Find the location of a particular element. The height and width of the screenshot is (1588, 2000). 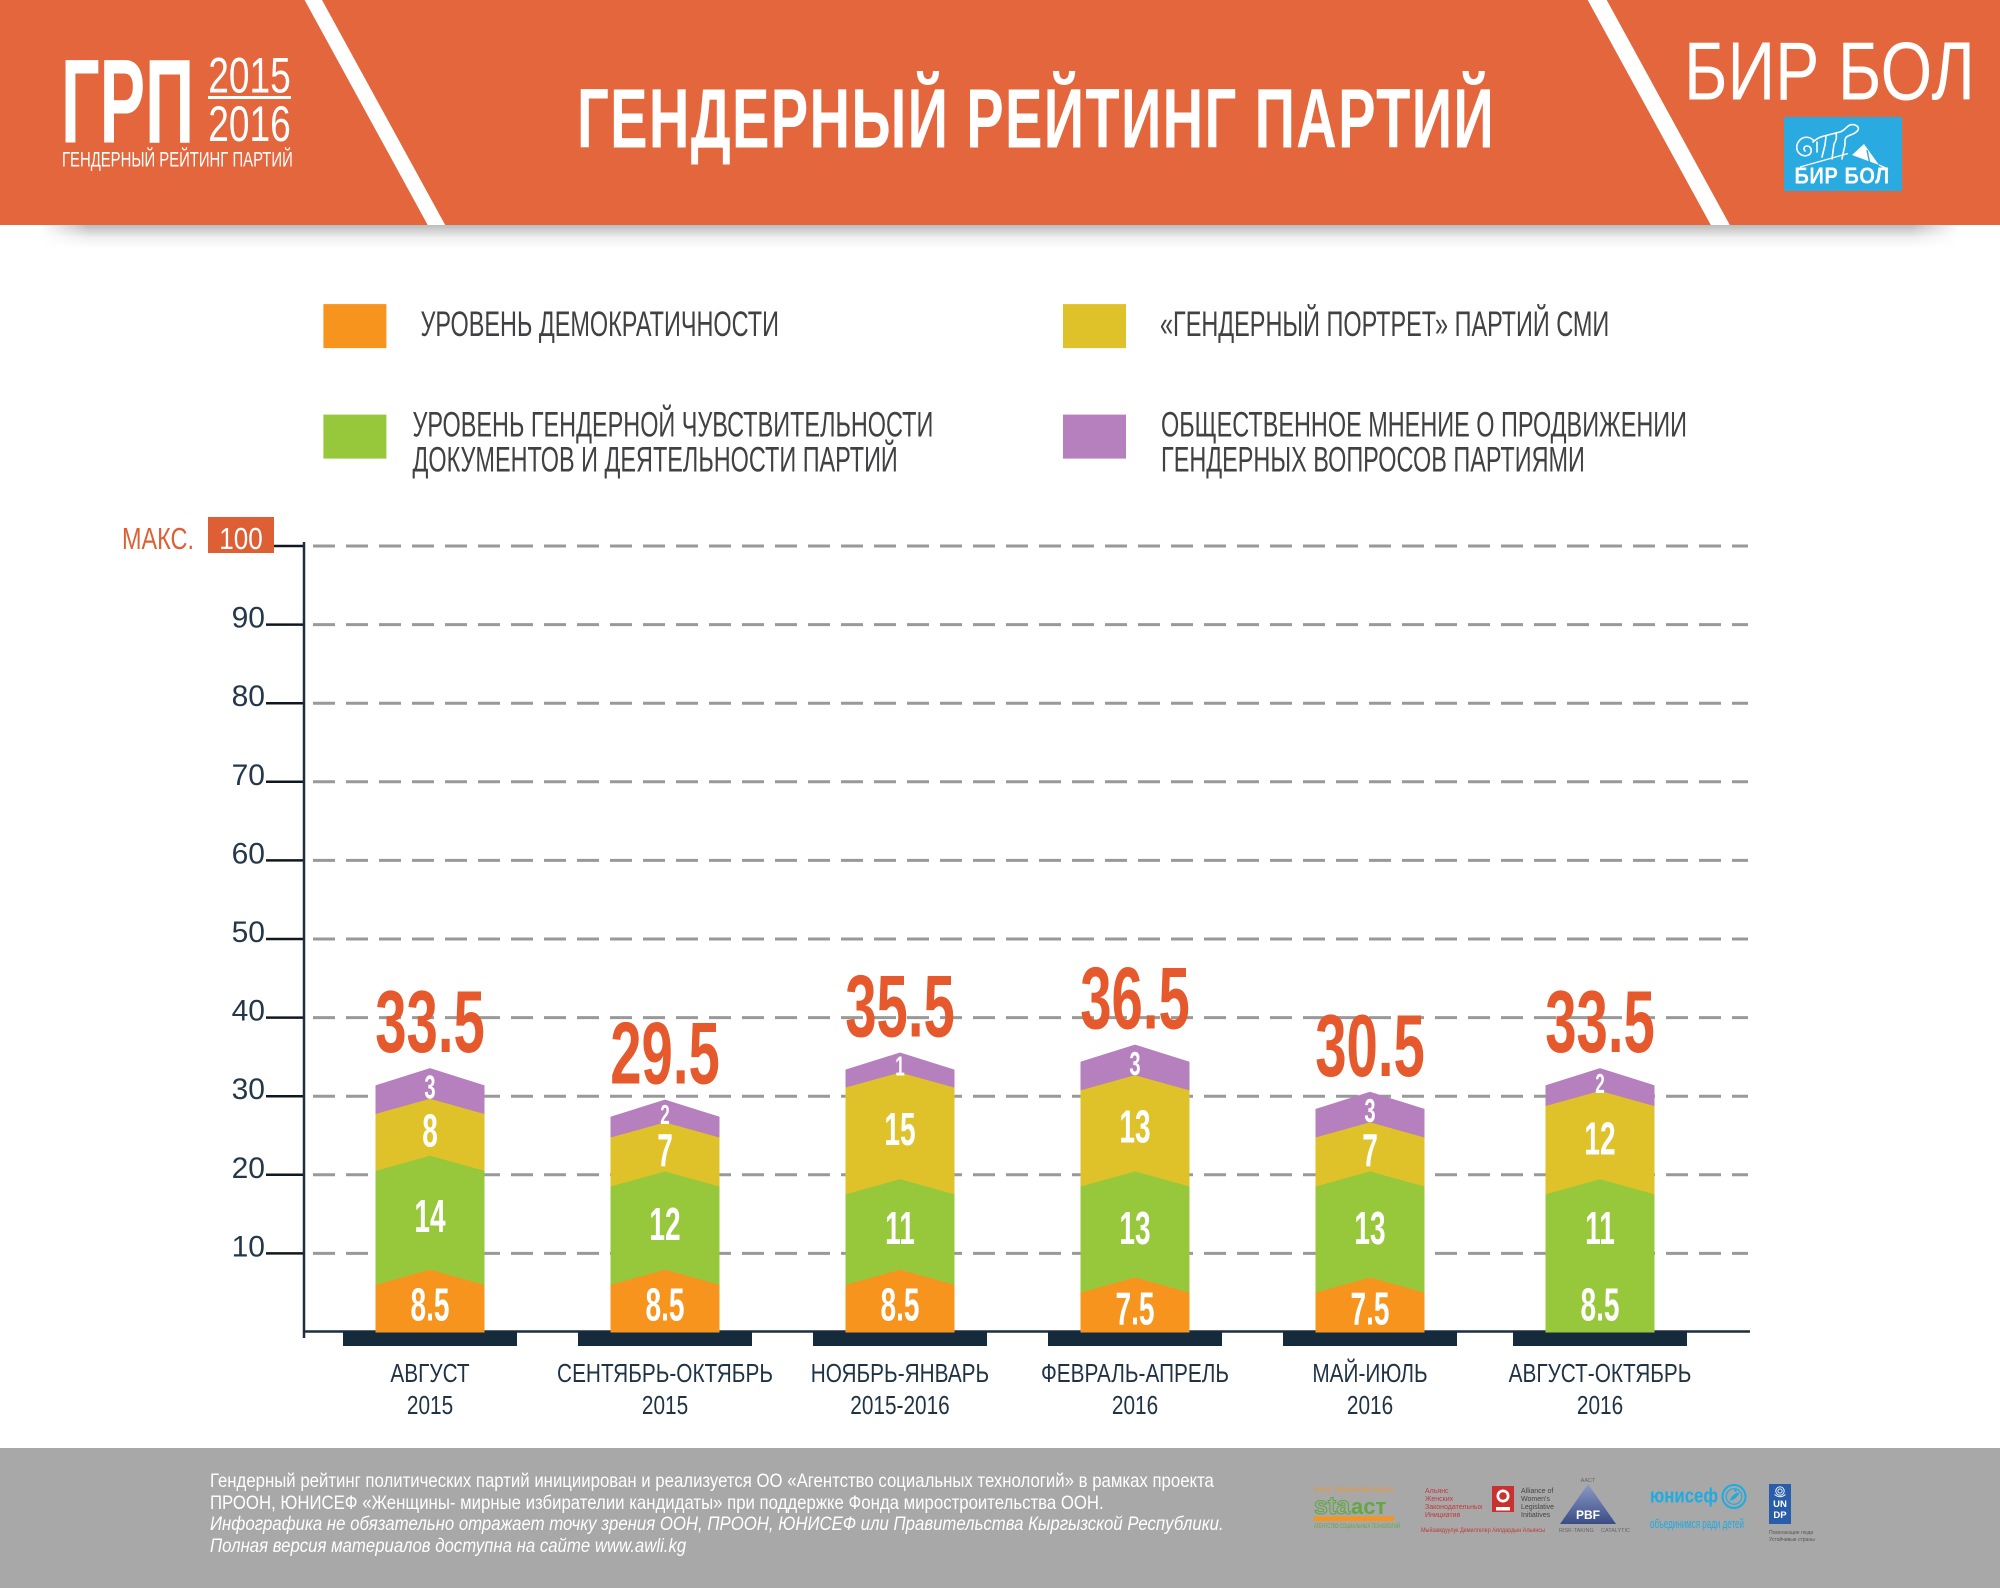

svg-text: Alliance of is located at coordinates (1537, 1491).